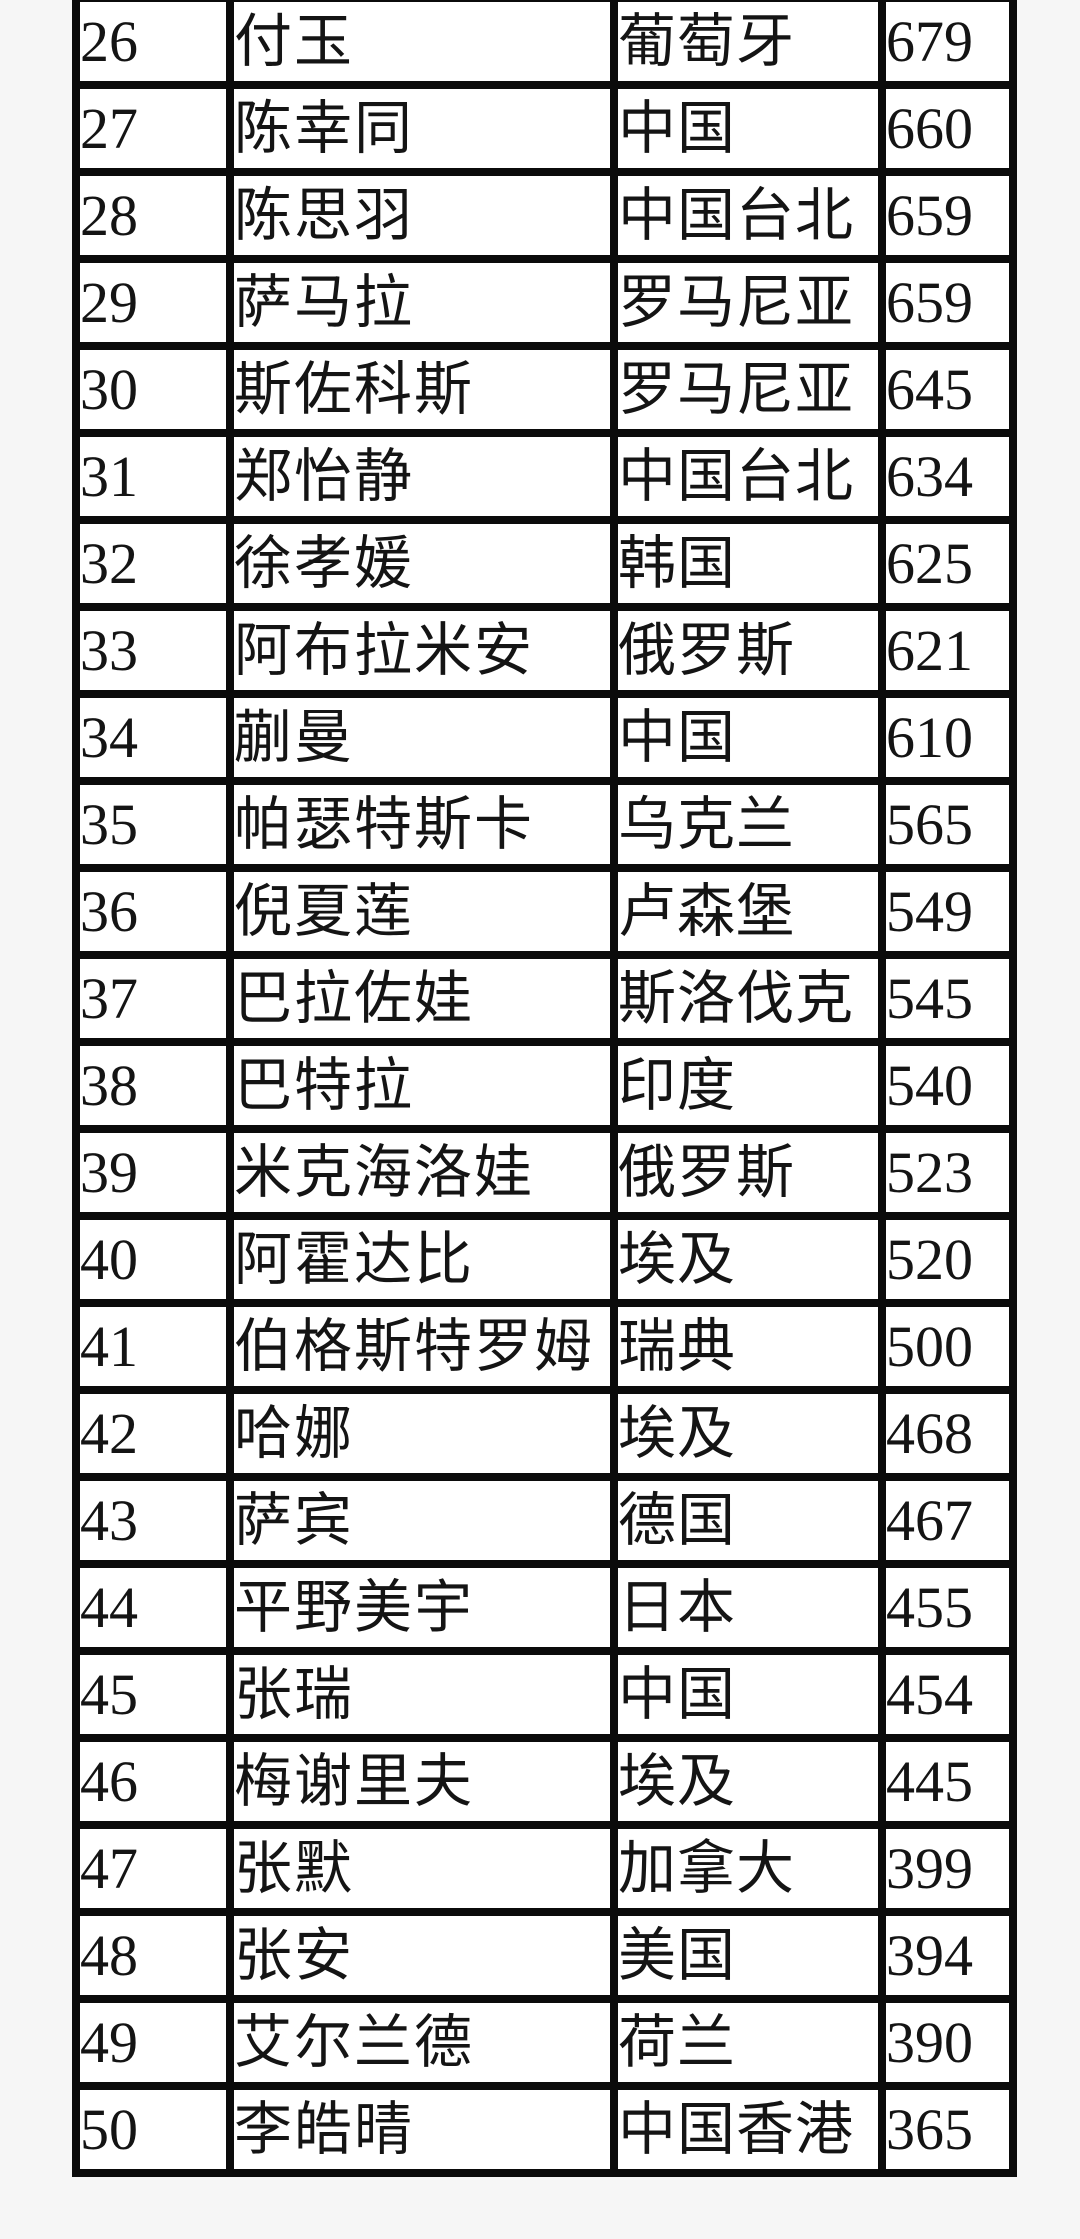 The image size is (1080, 2239). What do you see at coordinates (947, 1781) in the screenshot?
I see `points-cell: 445` at bounding box center [947, 1781].